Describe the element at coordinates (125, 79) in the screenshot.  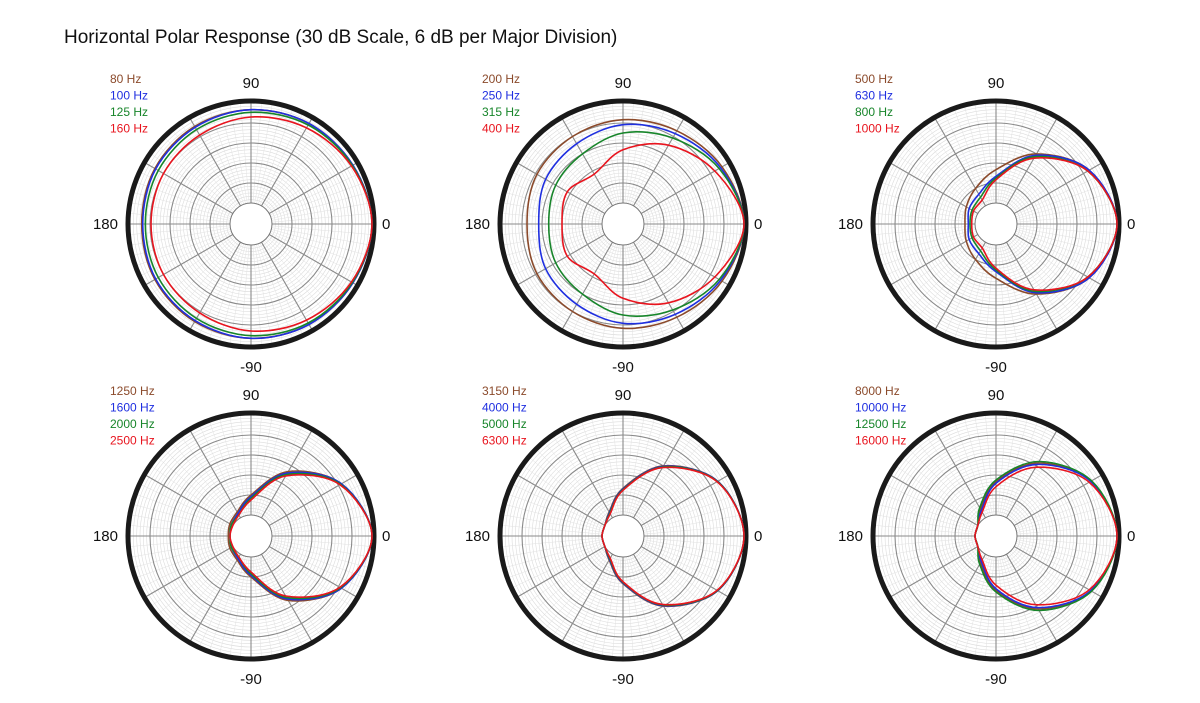
I see `legend-entry: 80 Hz` at that location.